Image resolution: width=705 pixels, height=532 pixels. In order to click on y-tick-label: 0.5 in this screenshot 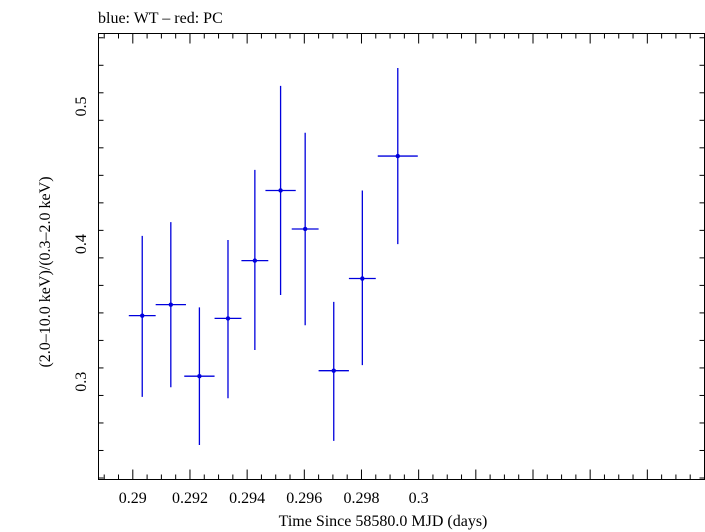, I will do `click(81, 107)`.